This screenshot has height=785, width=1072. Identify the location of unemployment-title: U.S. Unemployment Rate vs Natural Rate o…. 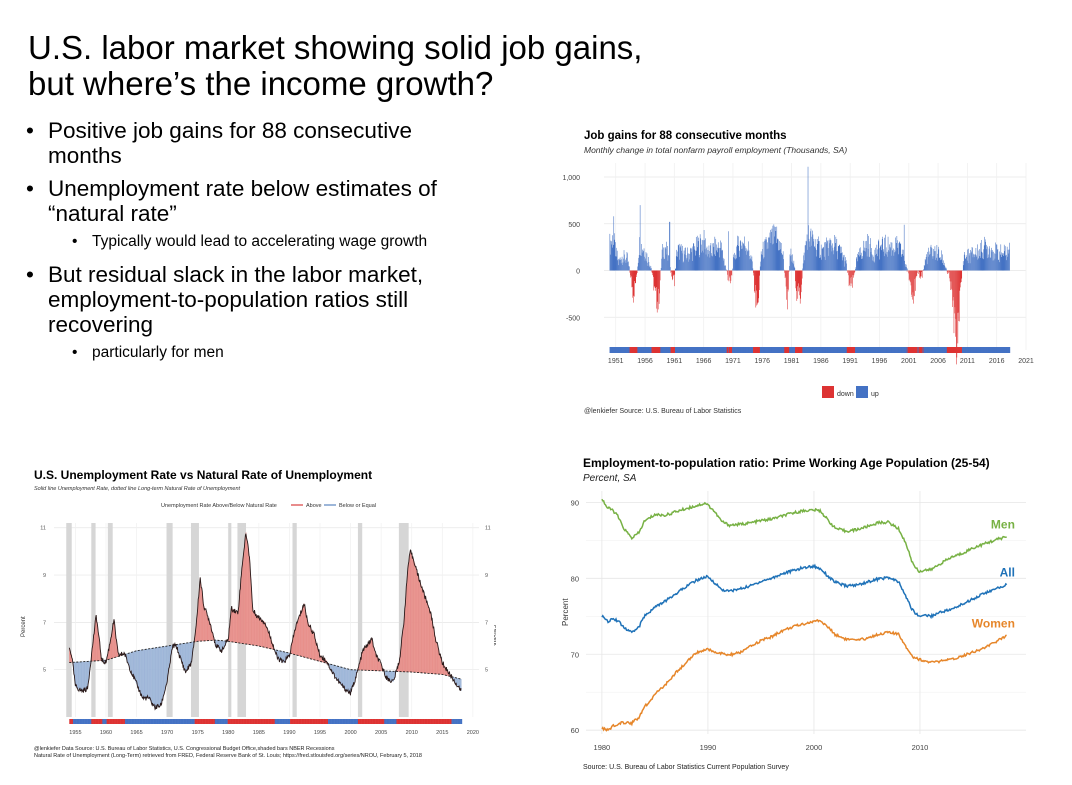
(203, 475).